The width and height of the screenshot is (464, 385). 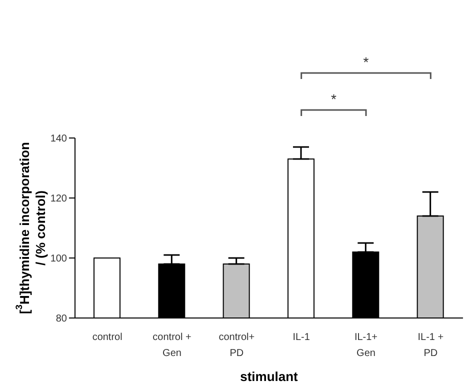 I want to click on x-tick-label: control, so click(x=107, y=337).